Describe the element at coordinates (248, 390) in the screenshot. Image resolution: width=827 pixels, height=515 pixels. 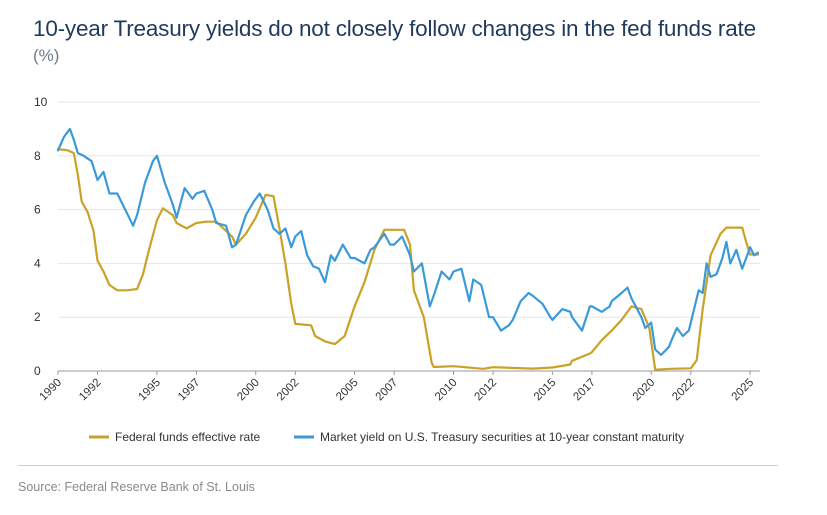
I see `x-tick-label: 2000` at that location.